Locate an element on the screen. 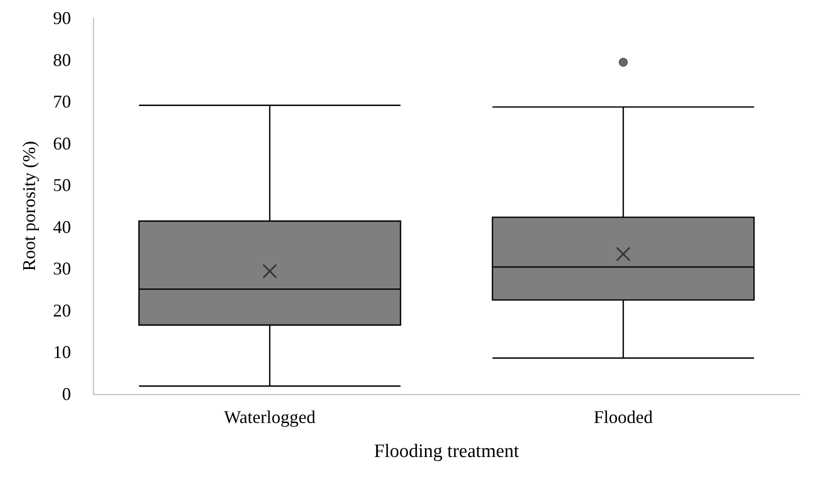 This screenshot has width=822, height=487. y-axis-title: Root porosity (%) is located at coordinates (29, 206).